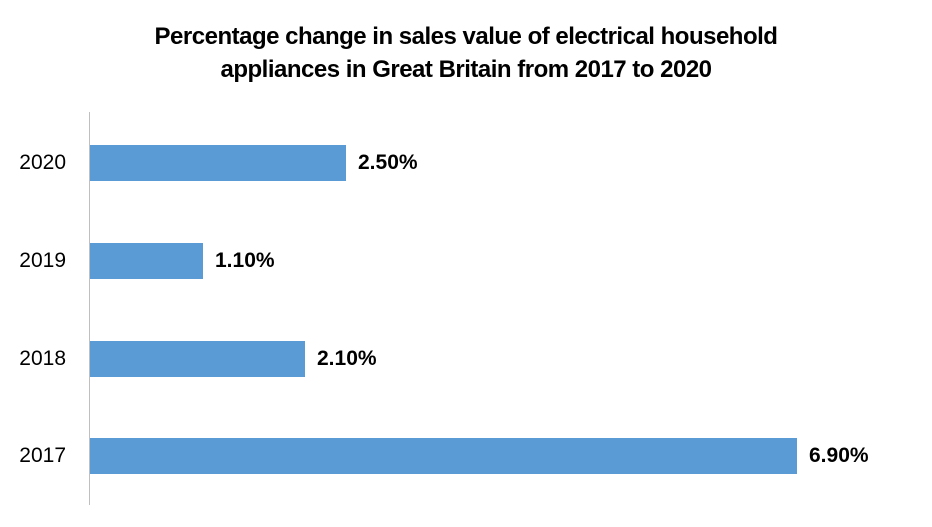 The width and height of the screenshot is (932, 527). I want to click on chart-row: 2017 6.90%, so click(434, 456).